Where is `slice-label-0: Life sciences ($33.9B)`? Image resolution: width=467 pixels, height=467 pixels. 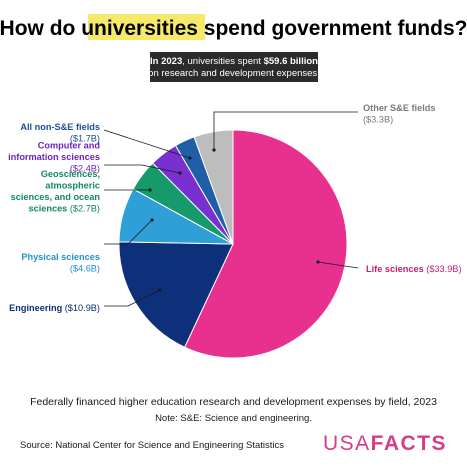 slice-label-0: Life sciences ($33.9B) is located at coordinates (414, 269).